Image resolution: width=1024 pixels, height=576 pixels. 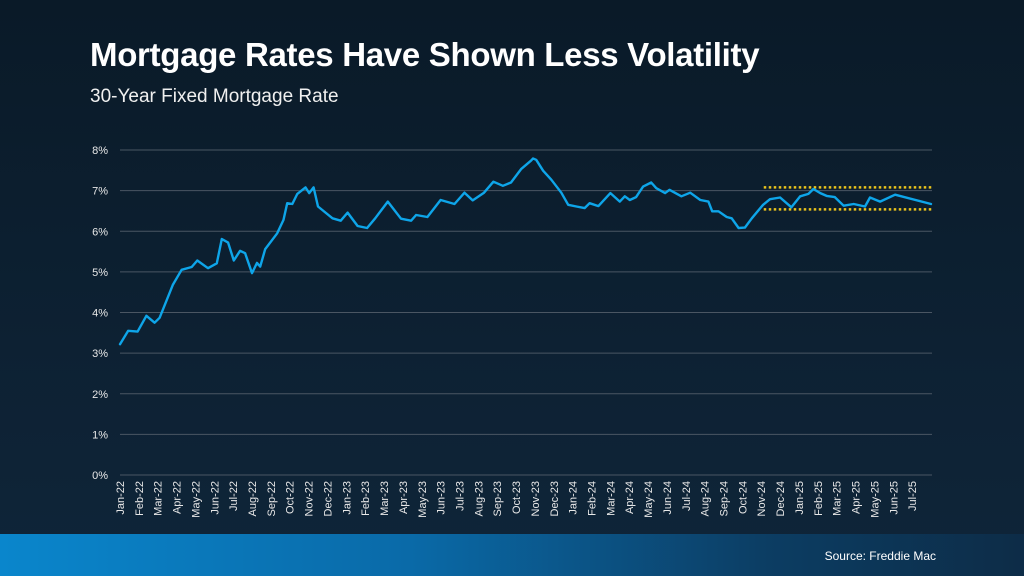 I want to click on y-tick-label: 0%, so click(x=100, y=476).